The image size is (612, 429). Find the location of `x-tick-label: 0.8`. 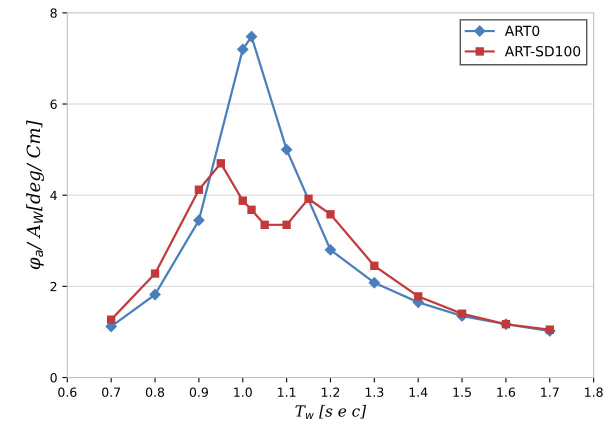

x-tick-label: 0.8 is located at coordinates (155, 392).